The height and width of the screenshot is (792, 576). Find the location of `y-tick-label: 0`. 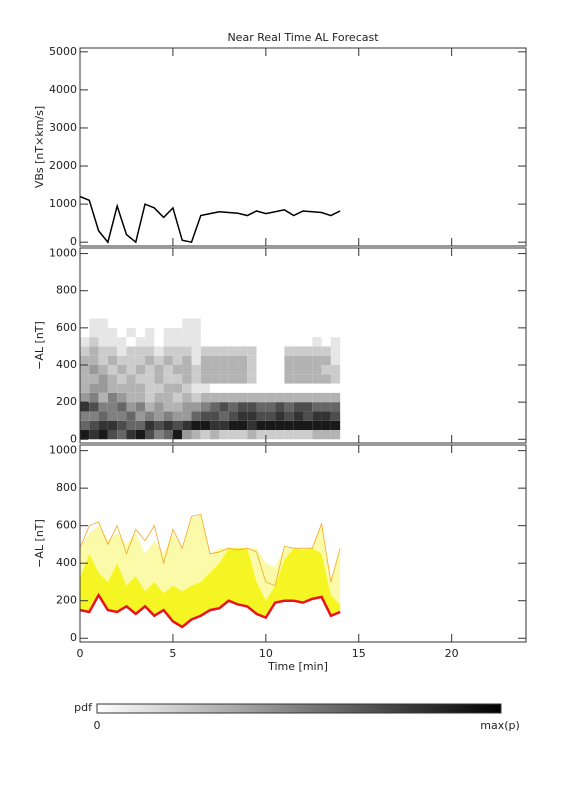

y-tick-label: 0 is located at coordinates (73, 637).